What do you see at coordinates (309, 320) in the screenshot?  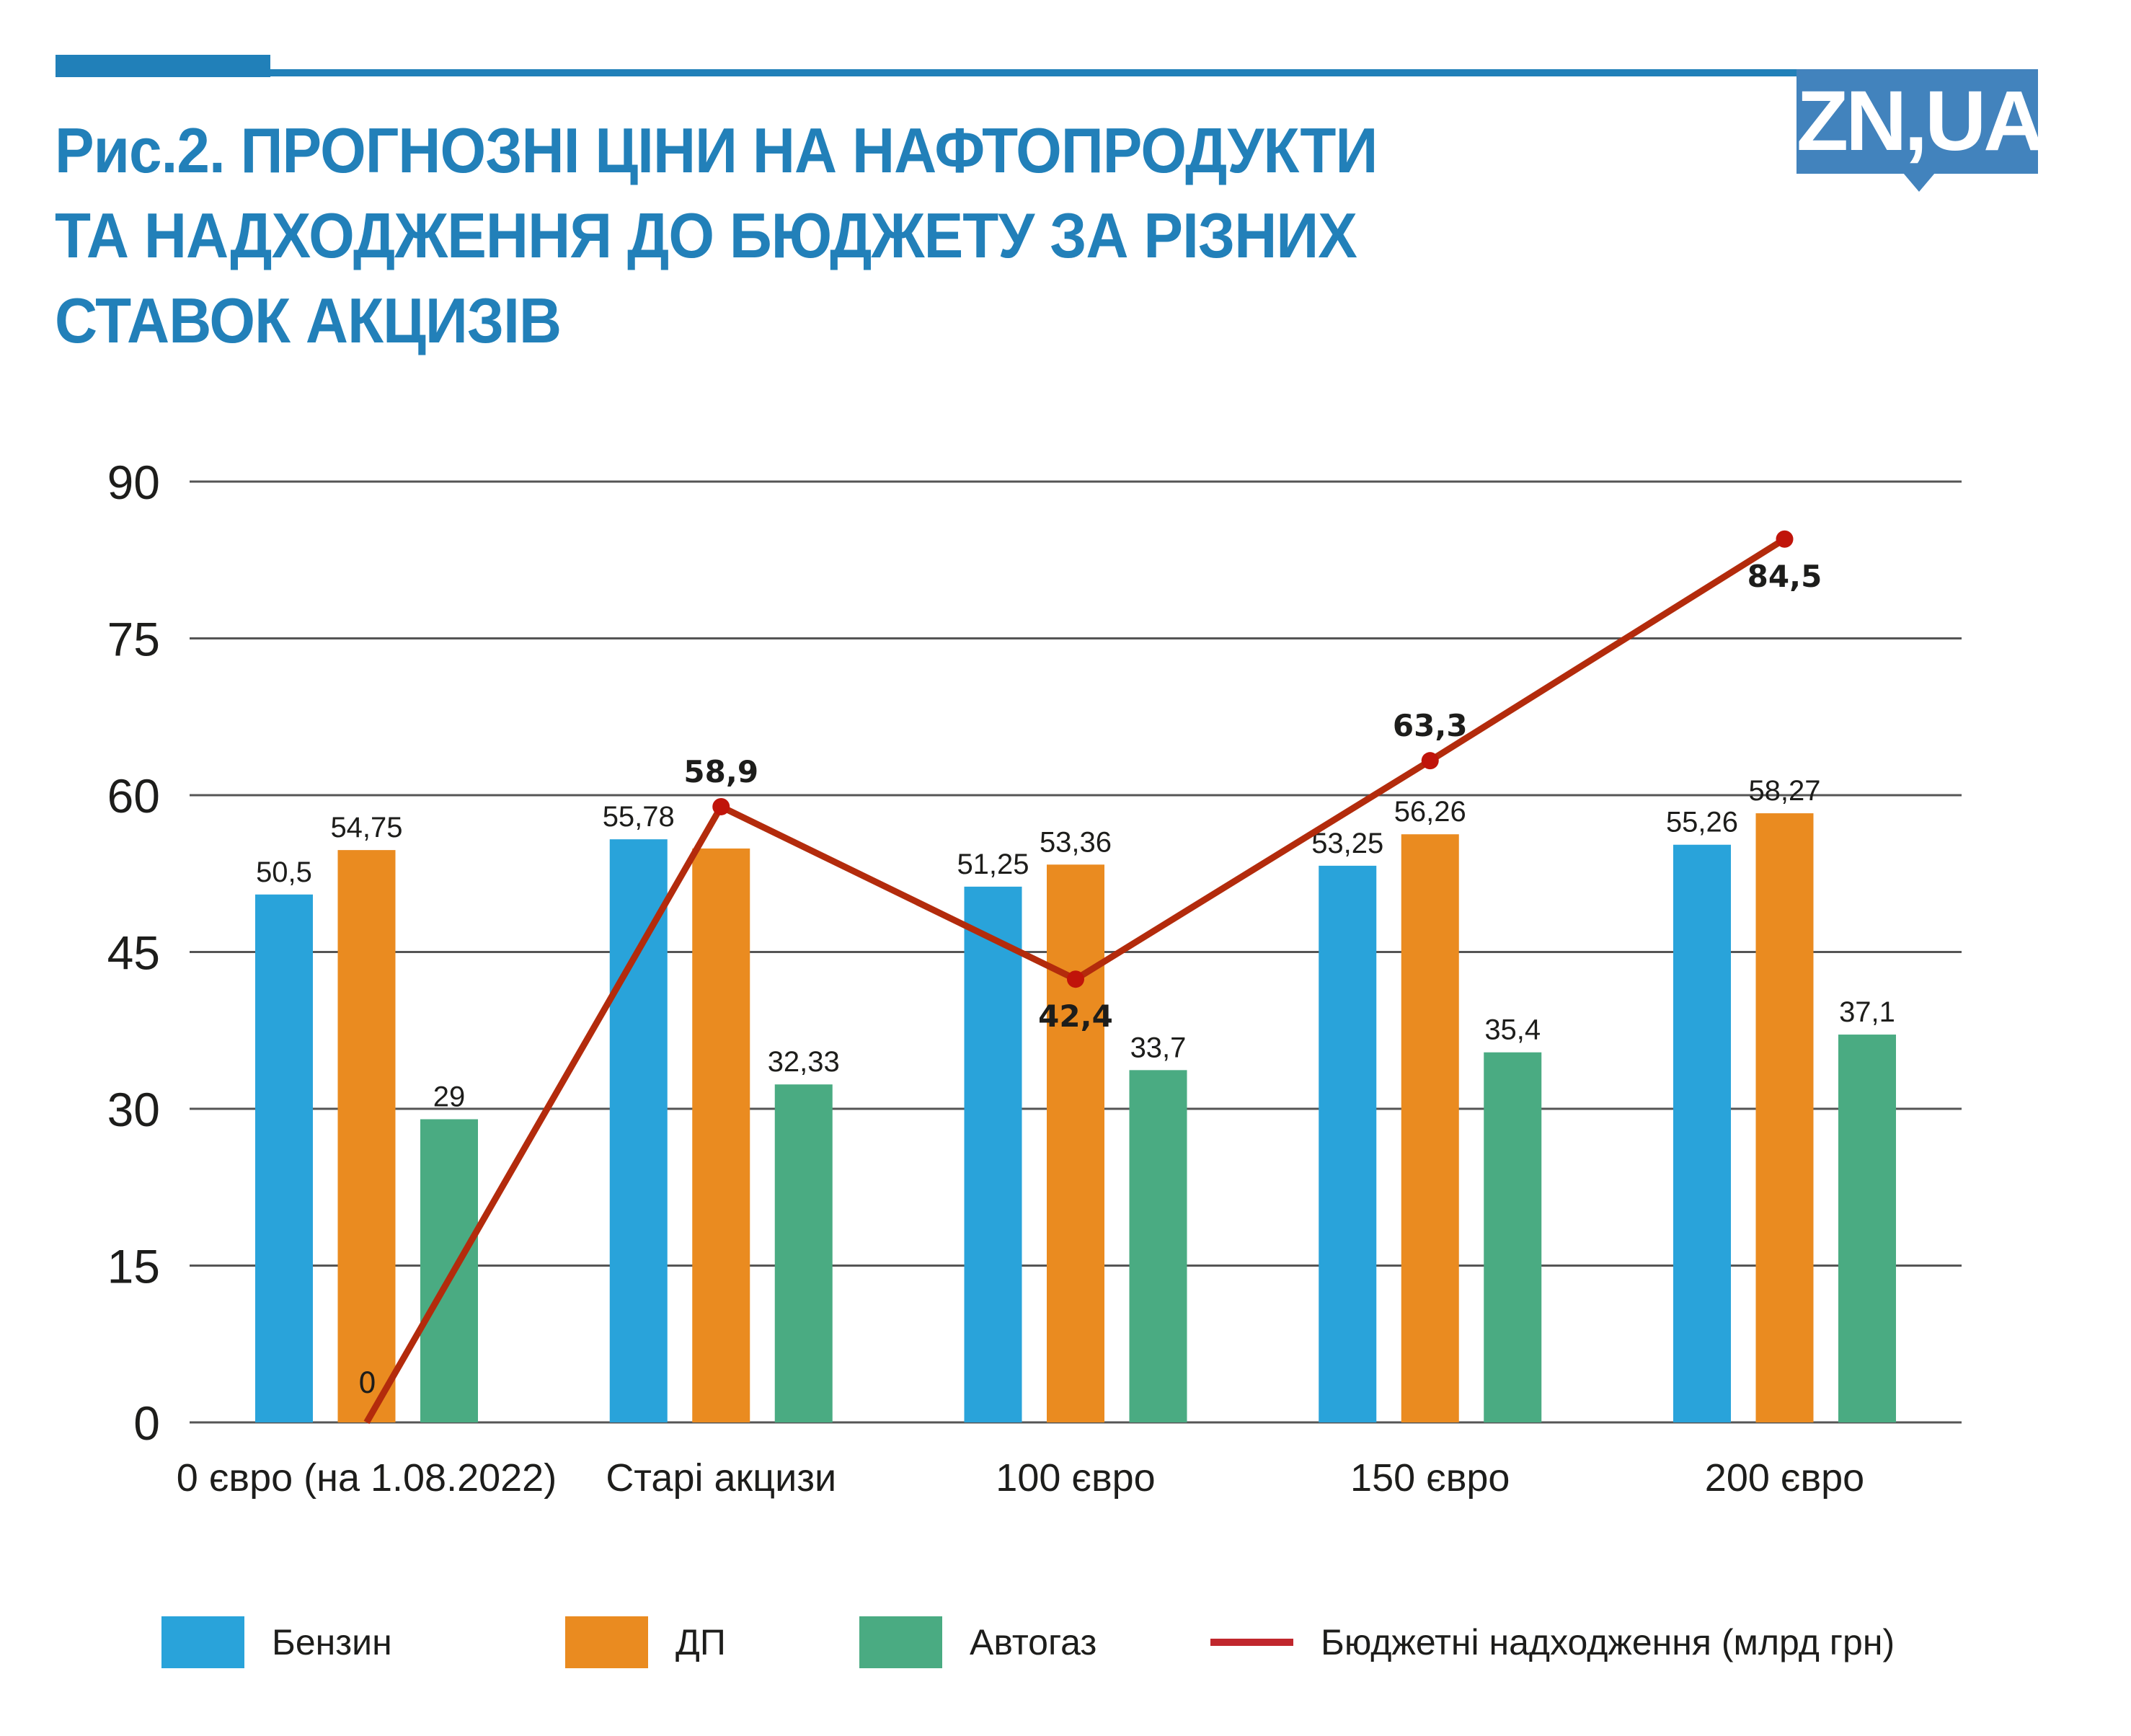 I see `chart-title-line-3: СТАВОК АКЦИЗІВ` at bounding box center [309, 320].